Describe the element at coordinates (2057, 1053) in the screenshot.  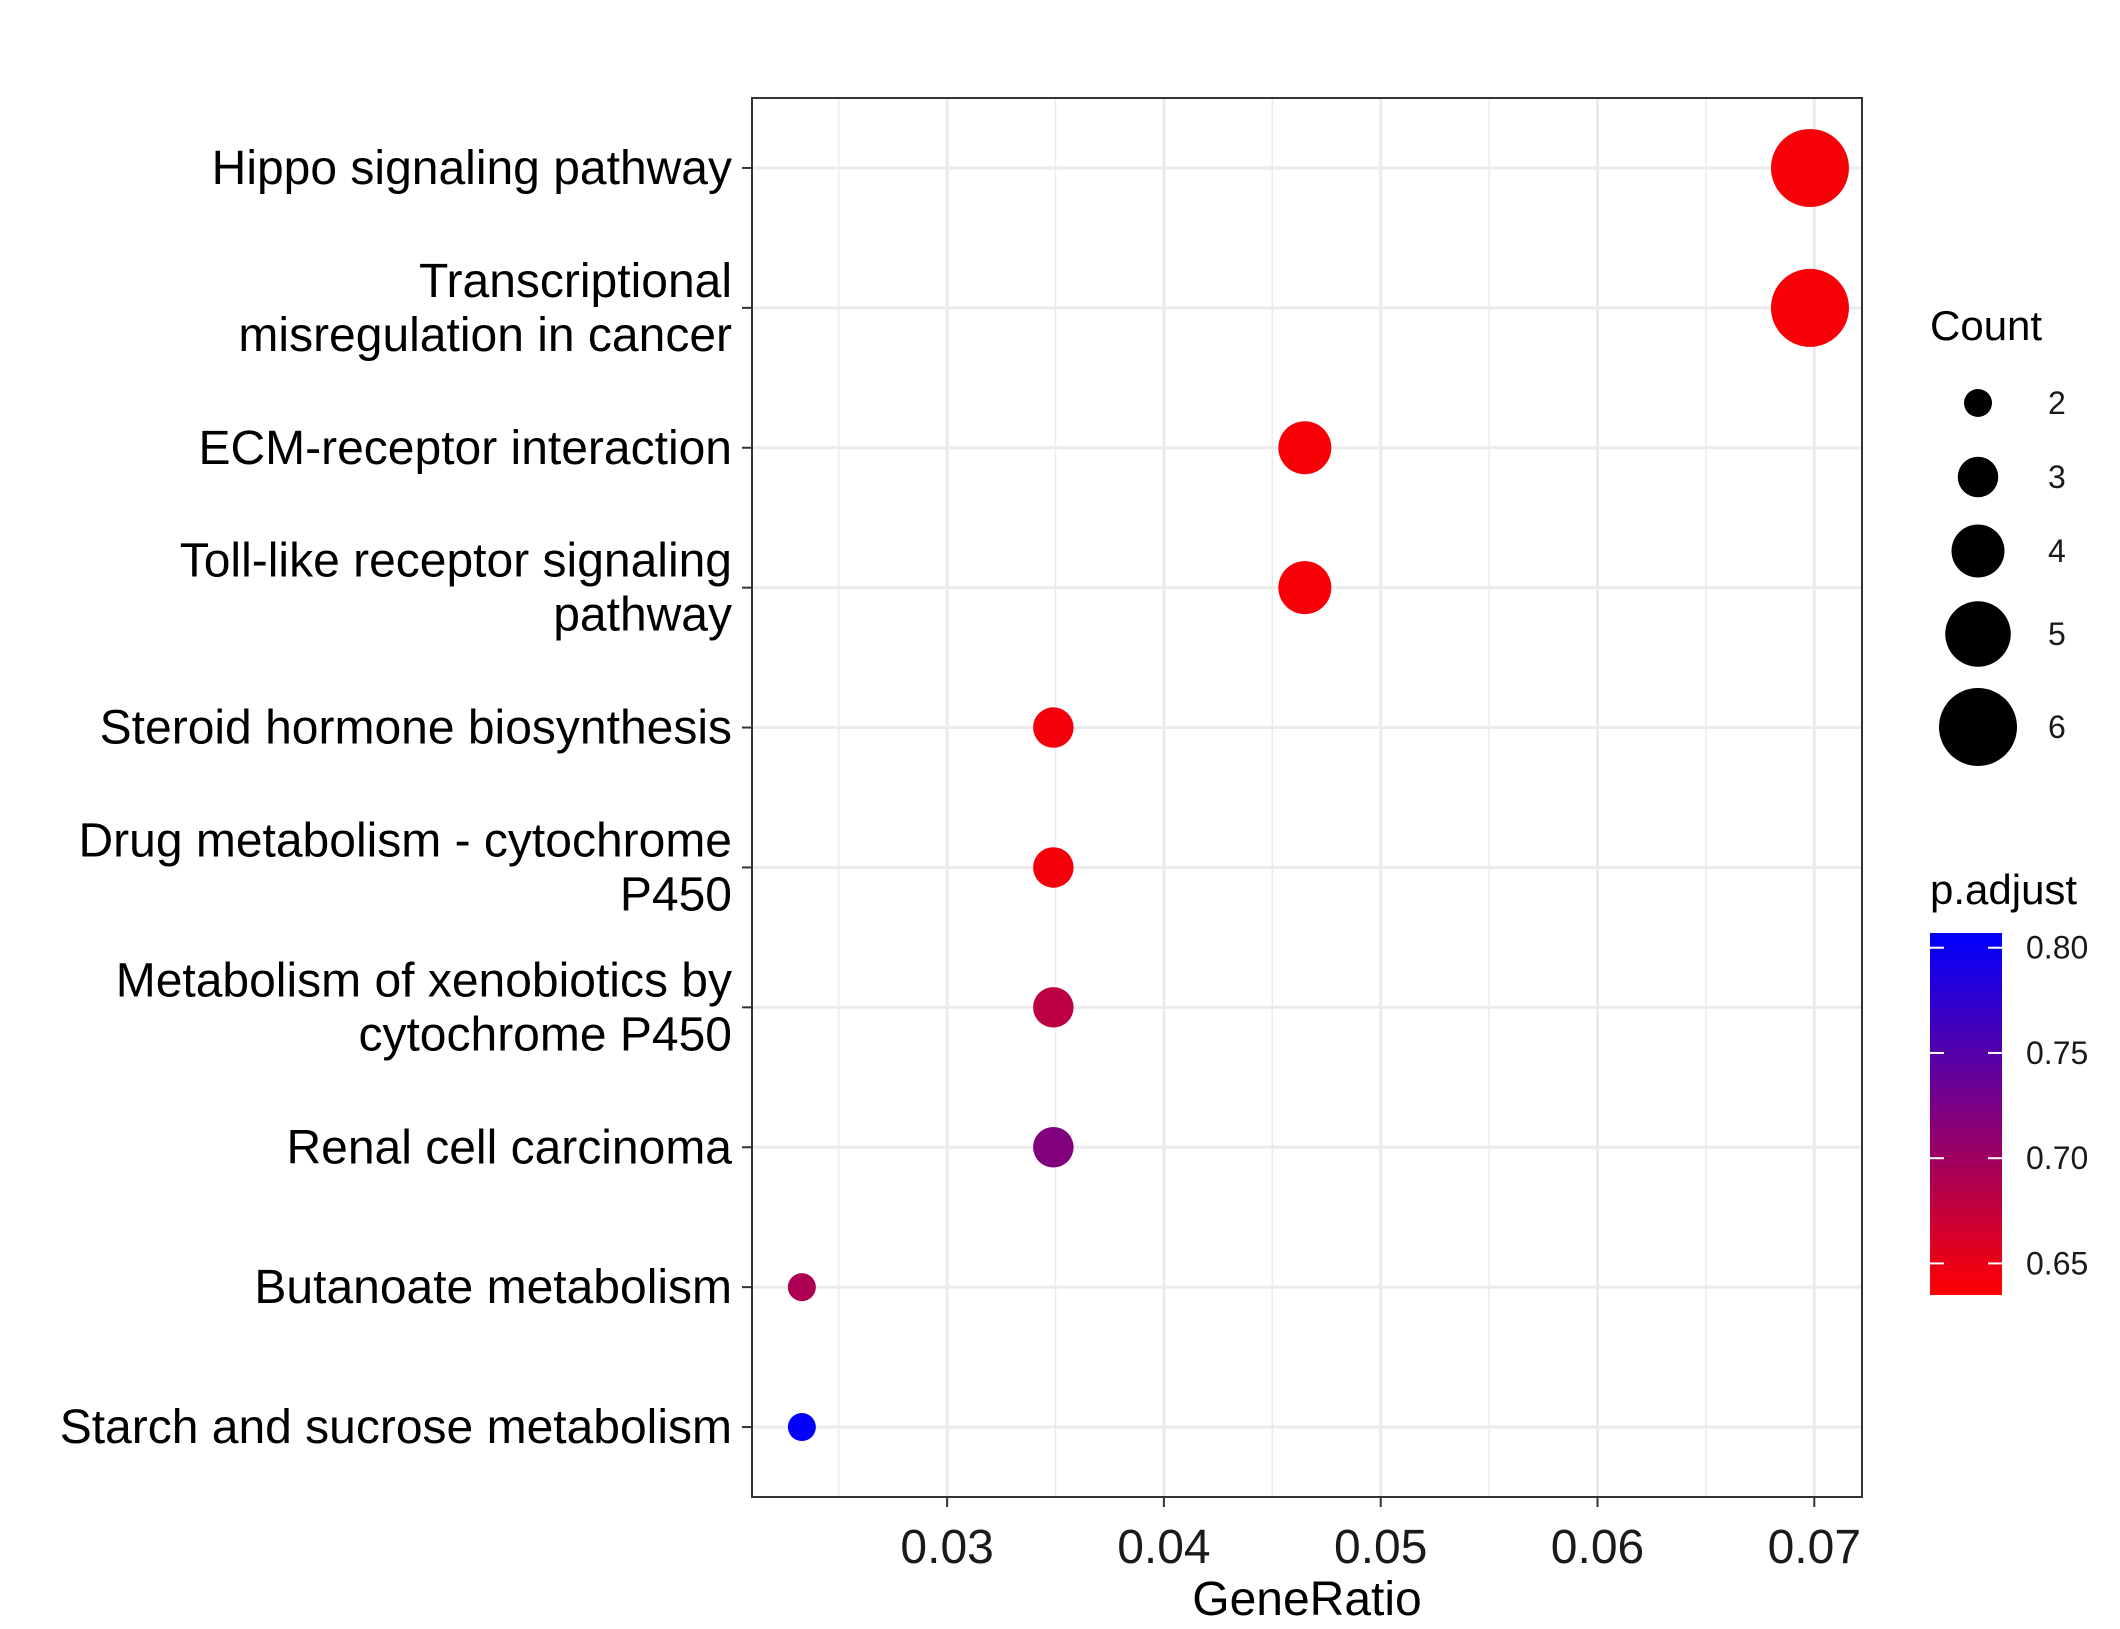
I see `color-legend-label: 0.75` at that location.